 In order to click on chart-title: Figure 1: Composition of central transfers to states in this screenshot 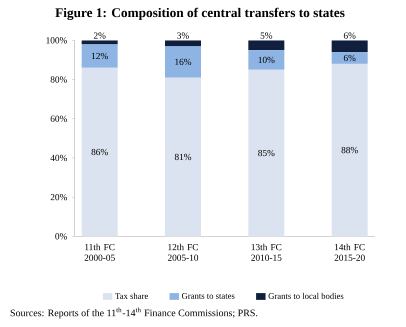, I will do `click(200, 14)`.